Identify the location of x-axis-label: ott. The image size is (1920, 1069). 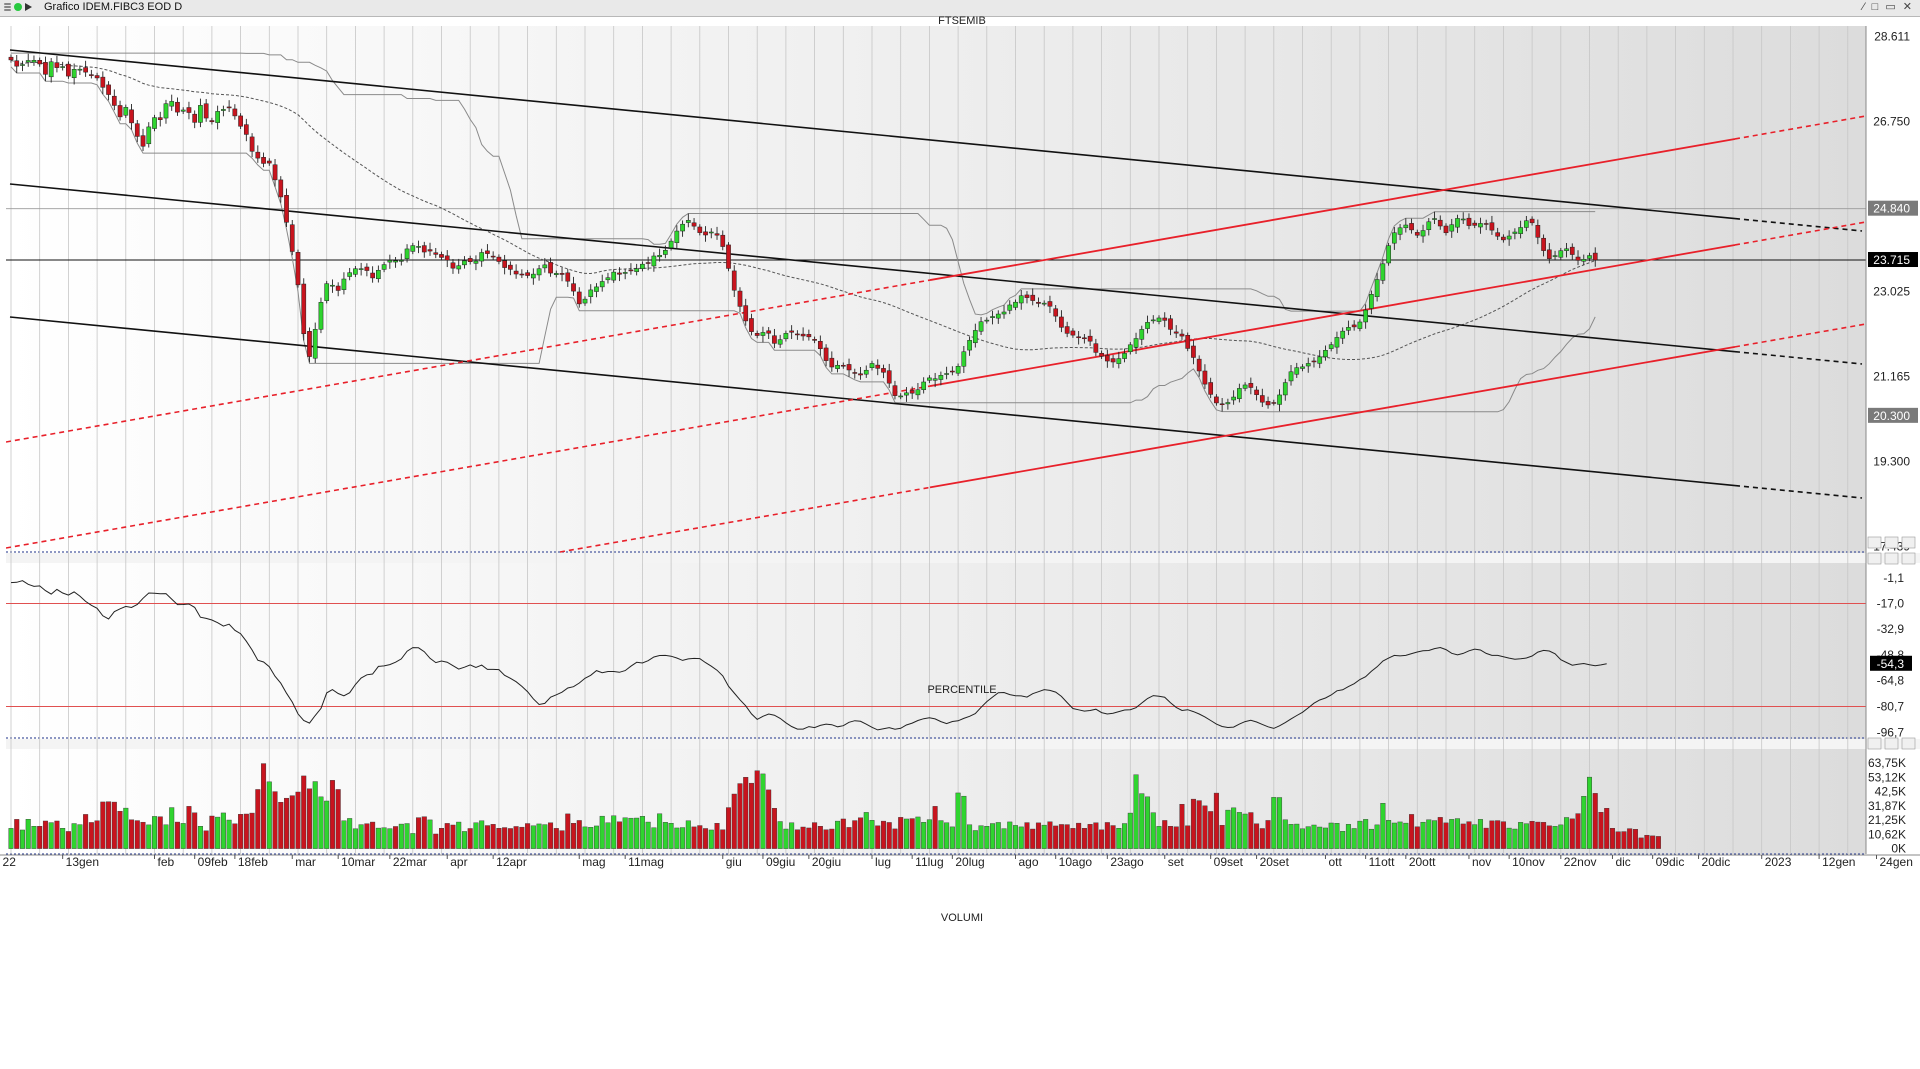
(1335, 862).